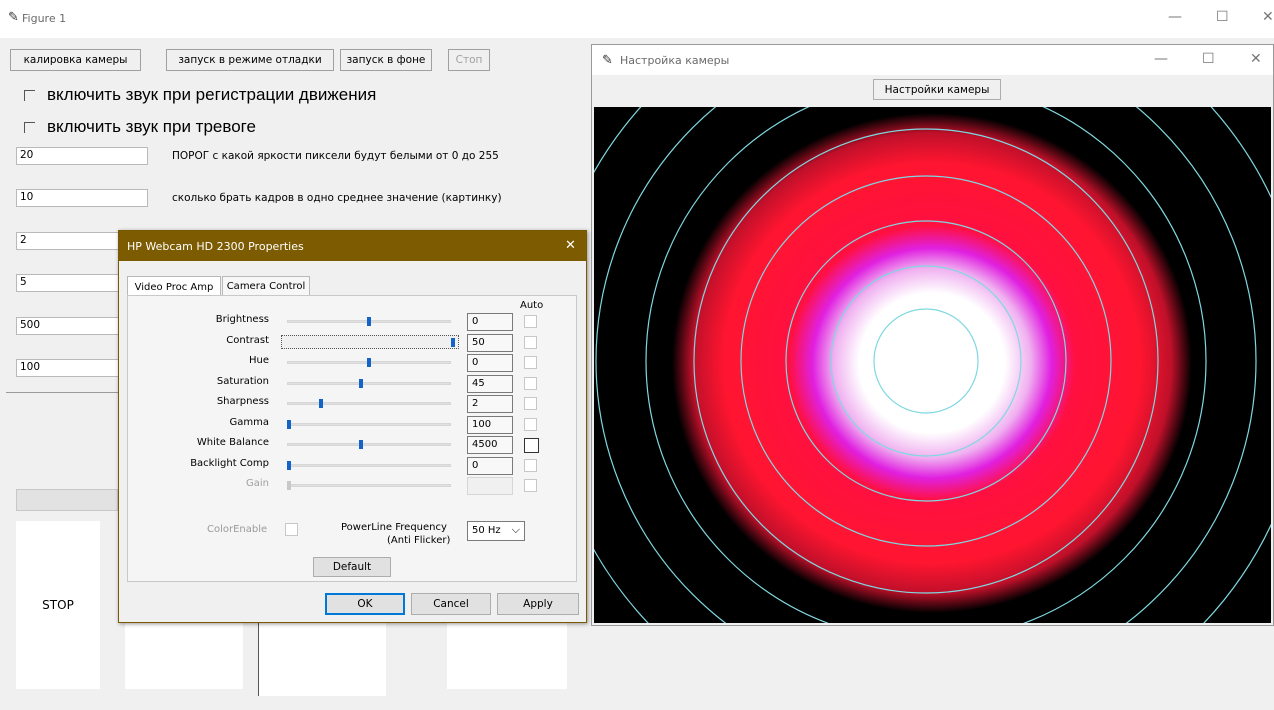  What do you see at coordinates (151, 126) in the screenshot?
I see `alarm-sound-label: включить звук при тревоге` at bounding box center [151, 126].